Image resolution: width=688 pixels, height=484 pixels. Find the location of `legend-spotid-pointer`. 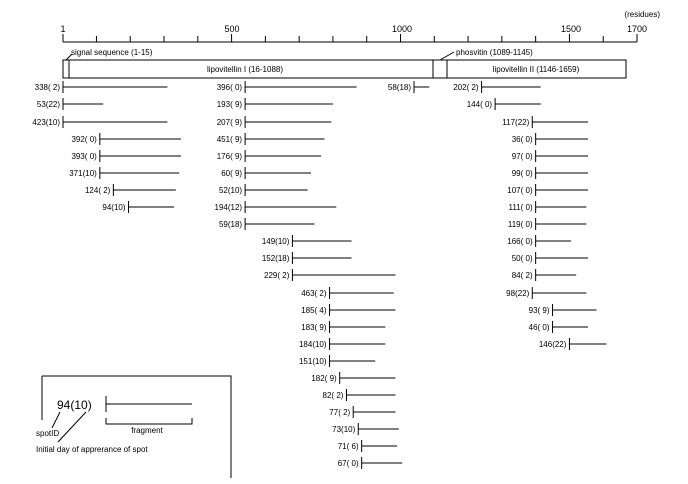

legend-spotid-pointer is located at coordinates (56, 420).